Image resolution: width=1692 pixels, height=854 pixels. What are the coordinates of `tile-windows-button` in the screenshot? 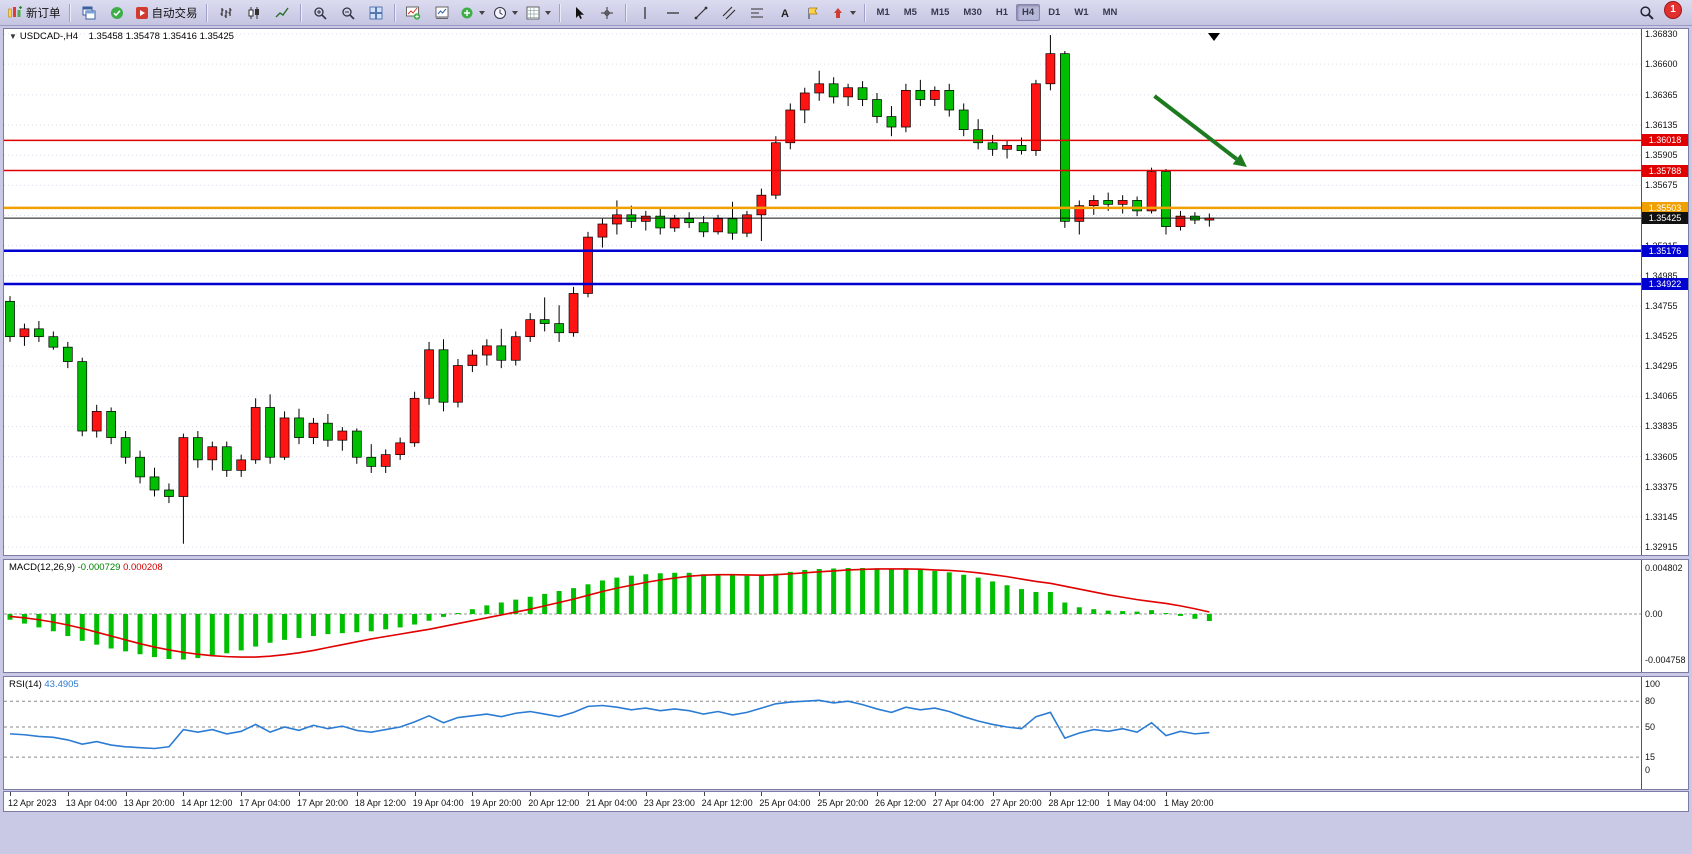 It's located at (376, 13).